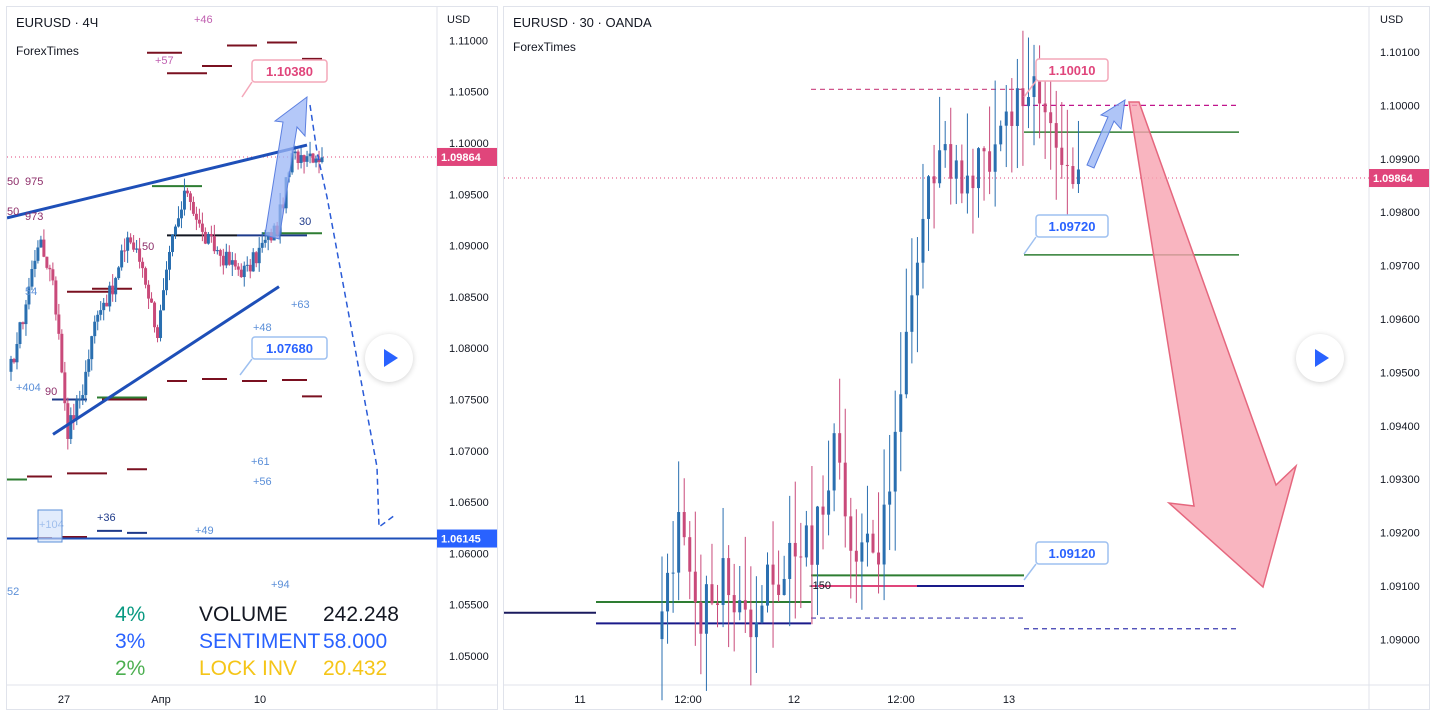 The image size is (1436, 716). I want to click on left-small-label: 975, so click(34, 182).